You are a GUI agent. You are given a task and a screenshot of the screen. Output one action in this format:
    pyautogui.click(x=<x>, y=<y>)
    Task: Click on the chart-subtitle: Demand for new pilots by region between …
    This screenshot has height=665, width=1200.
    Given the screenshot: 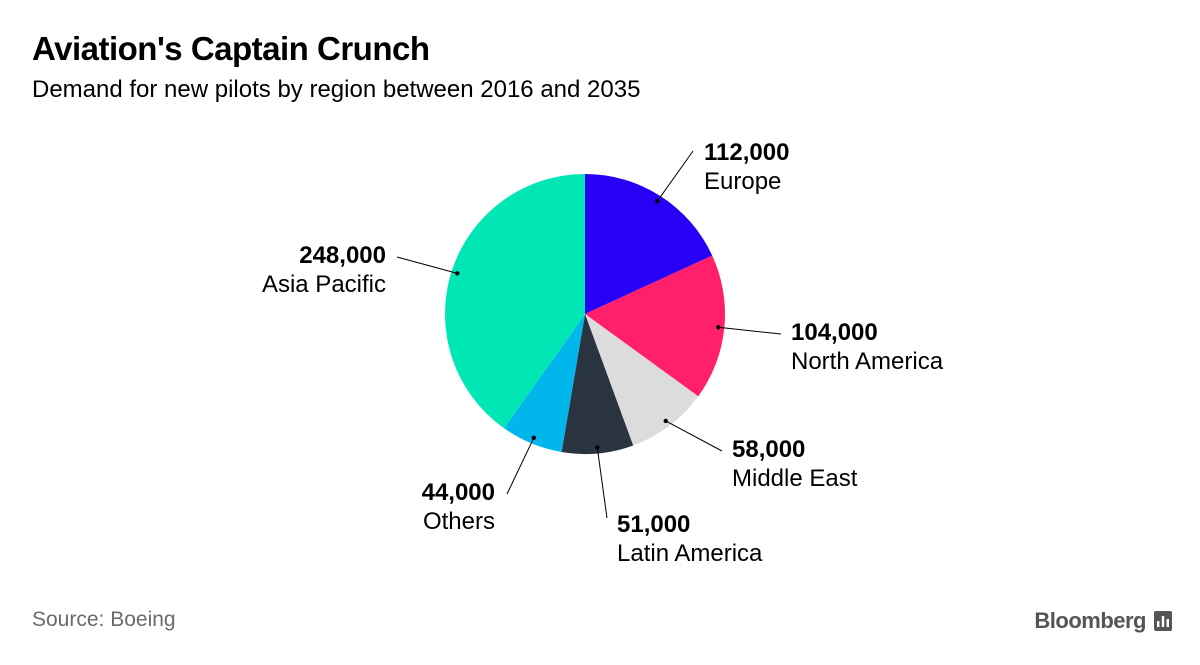 What is the action you would take?
    pyautogui.click(x=336, y=89)
    